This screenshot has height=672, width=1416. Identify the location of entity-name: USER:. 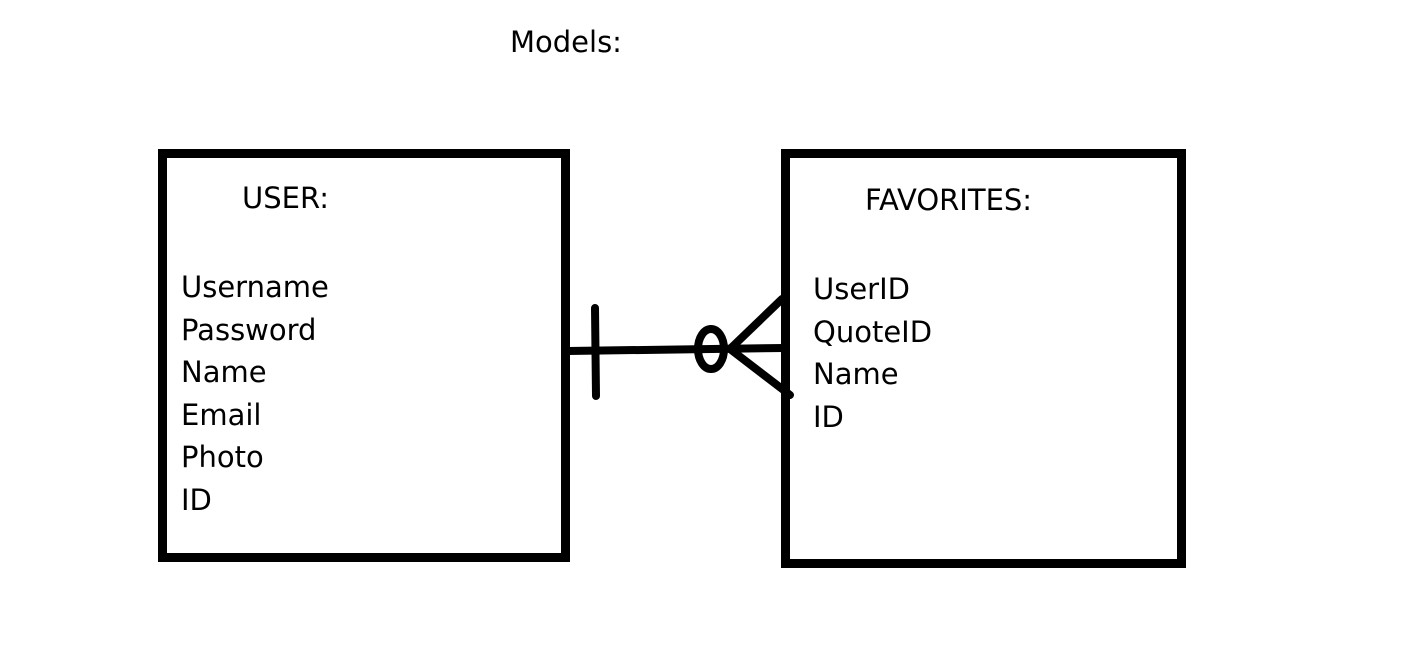
(285, 198).